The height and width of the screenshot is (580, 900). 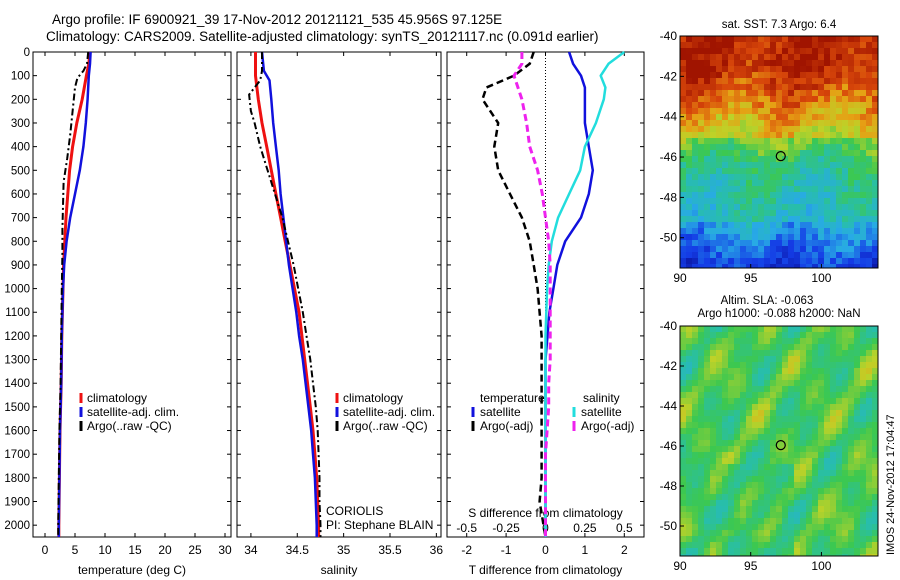 What do you see at coordinates (506, 550) in the screenshot?
I see `x-tick-label: -1` at bounding box center [506, 550].